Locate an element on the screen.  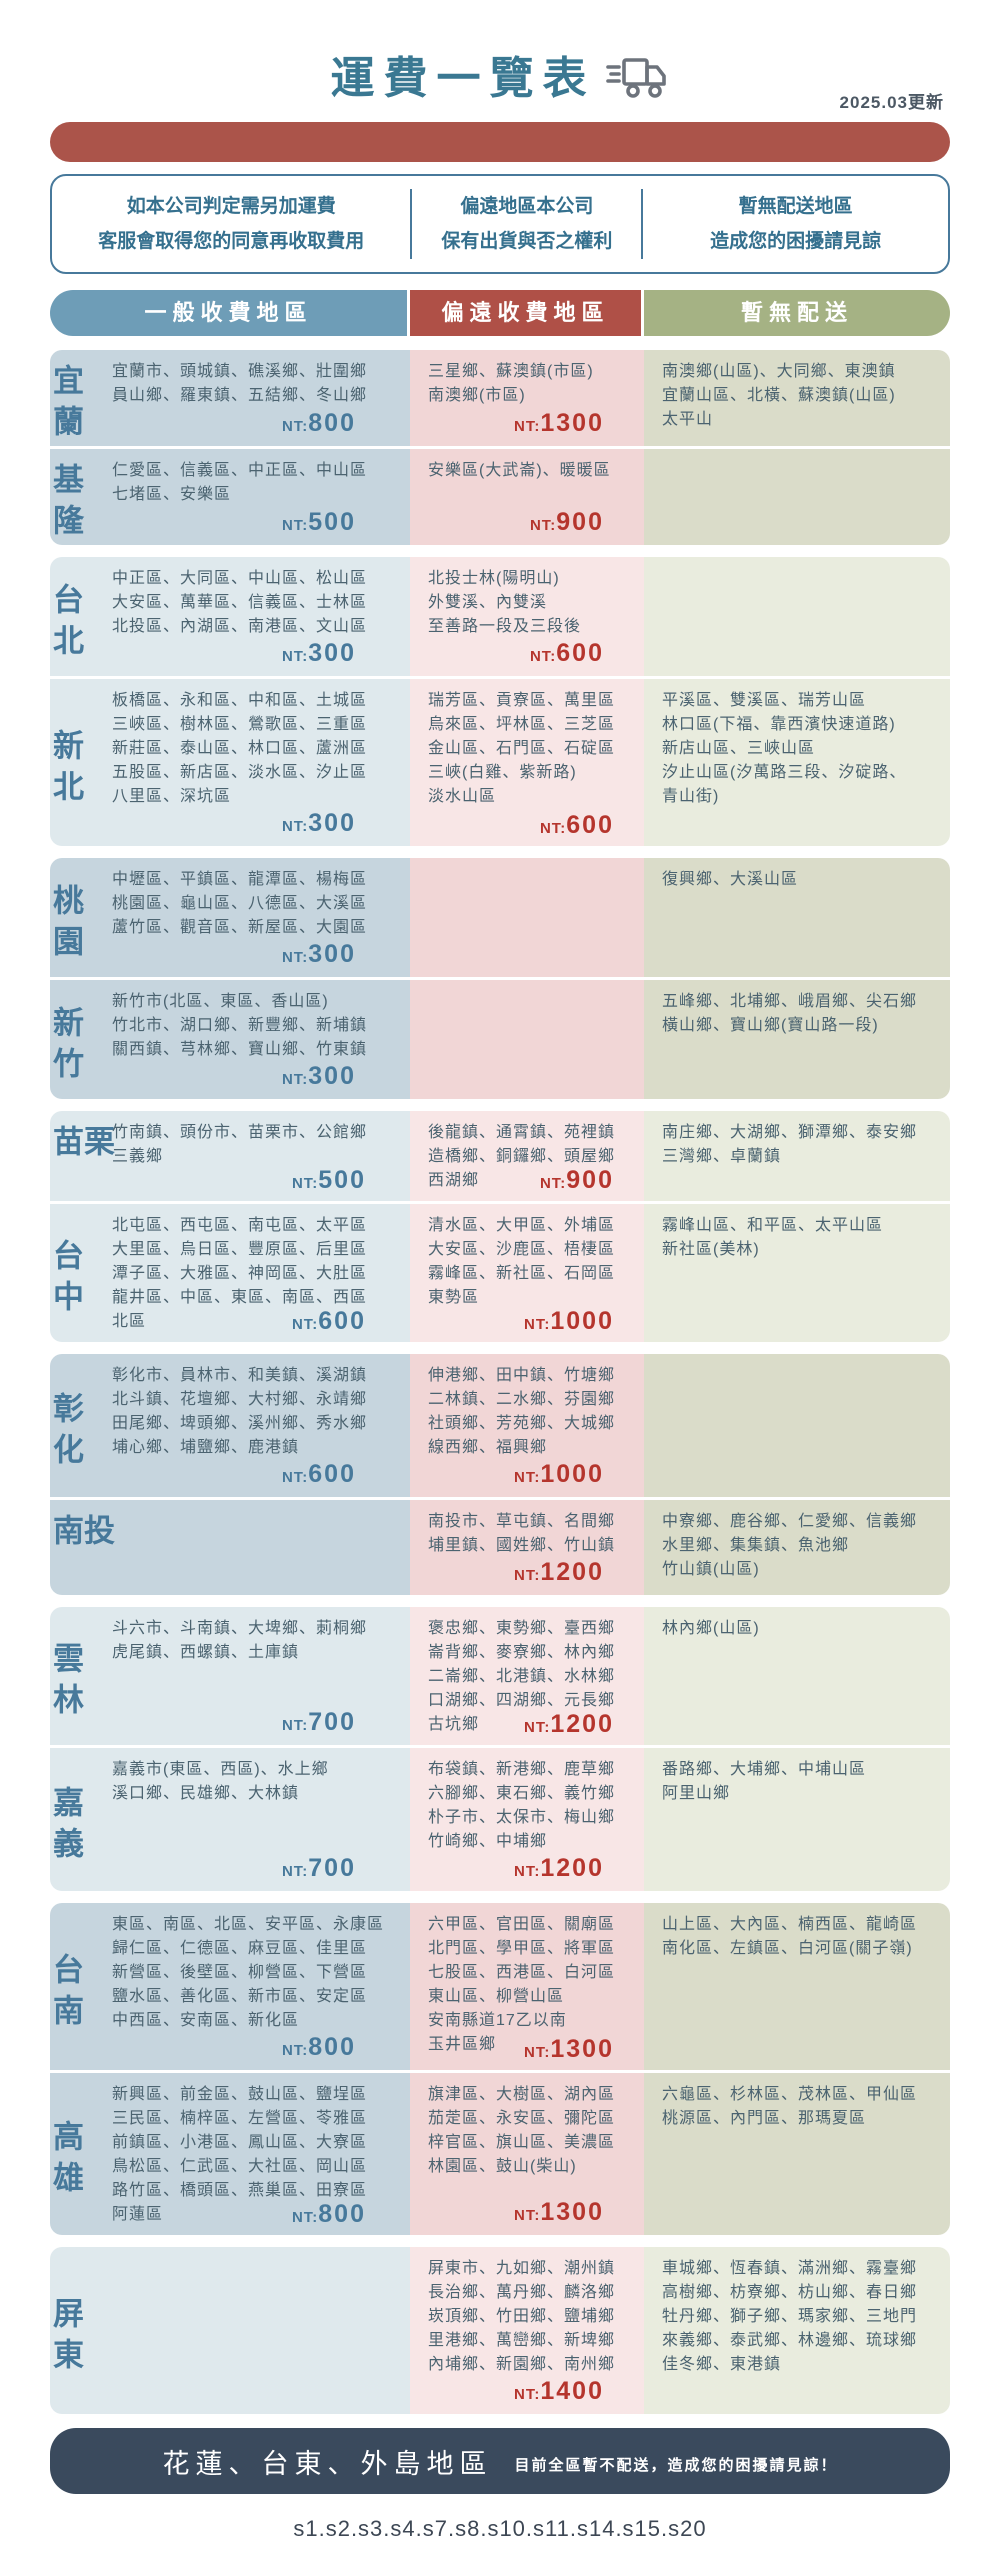
area-line: 北斗鎮、花壇鄉、大村鄉、永靖鄉 is located at coordinates (240, 1400).